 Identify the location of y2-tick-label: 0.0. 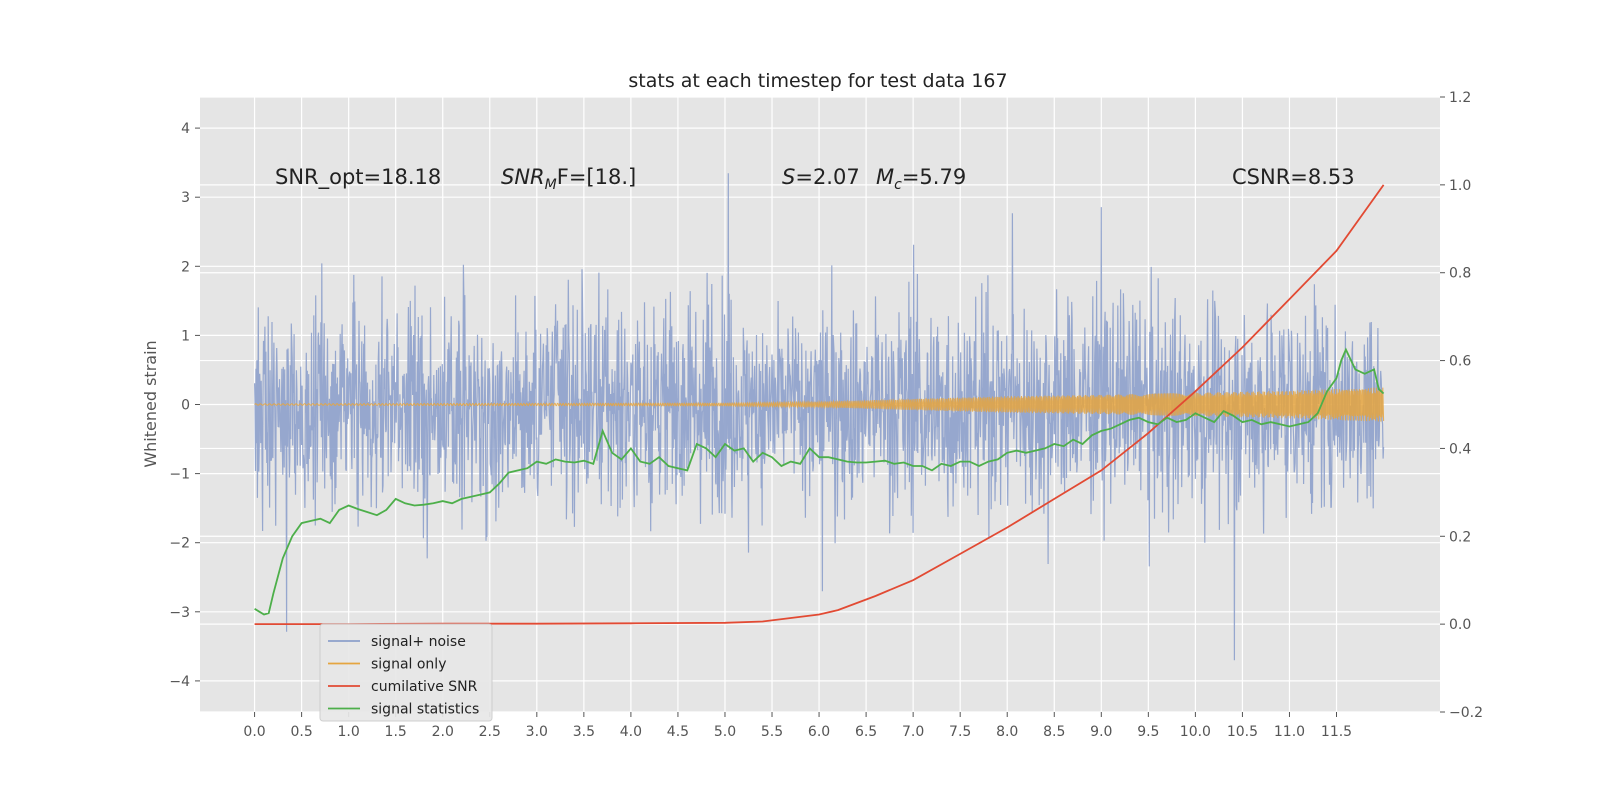
(1460, 625).